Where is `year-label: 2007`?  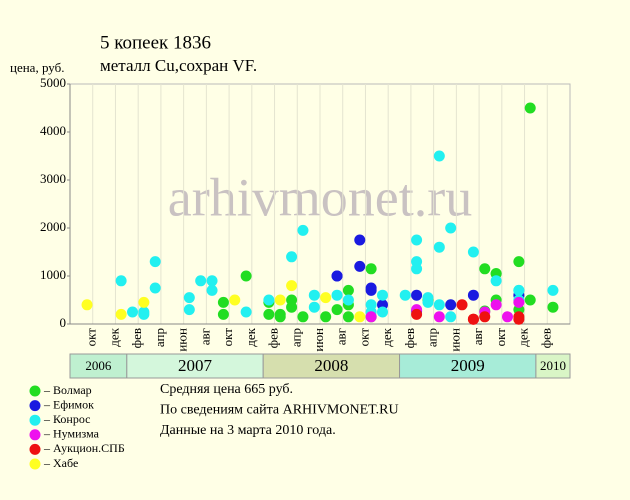 year-label: 2007 is located at coordinates (195, 365).